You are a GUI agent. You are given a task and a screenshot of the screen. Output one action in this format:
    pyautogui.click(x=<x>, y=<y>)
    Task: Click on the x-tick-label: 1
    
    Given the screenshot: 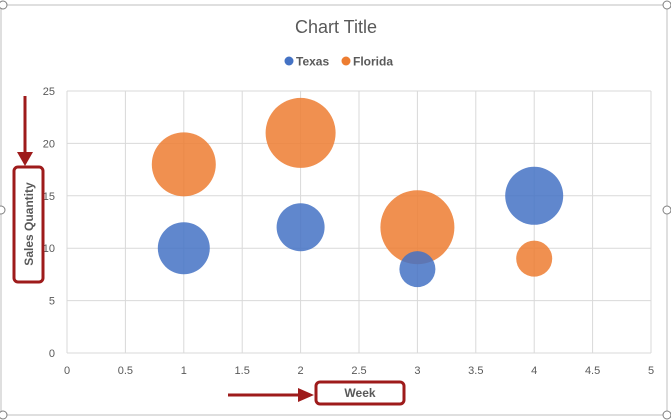 What is the action you would take?
    pyautogui.click(x=184, y=371)
    